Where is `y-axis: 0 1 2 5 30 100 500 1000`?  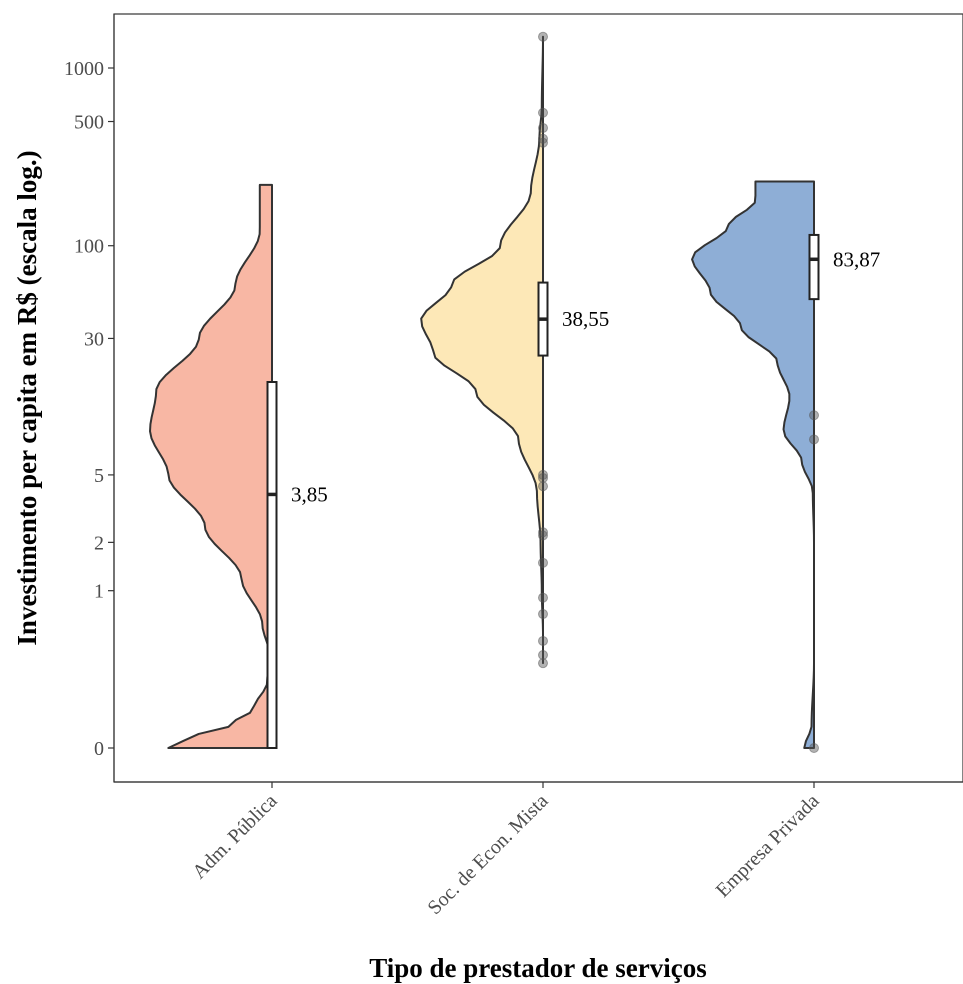
y-axis: 0 1 2 5 30 100 500 1000 is located at coordinates (89, 398).